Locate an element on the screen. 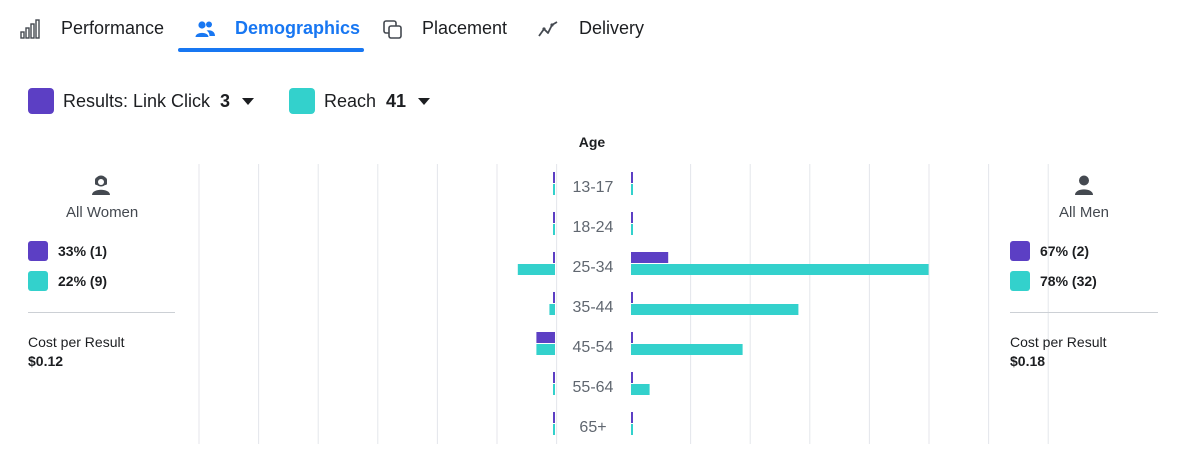 The image size is (1194, 464). women-title: All Women is located at coordinates (102, 212).